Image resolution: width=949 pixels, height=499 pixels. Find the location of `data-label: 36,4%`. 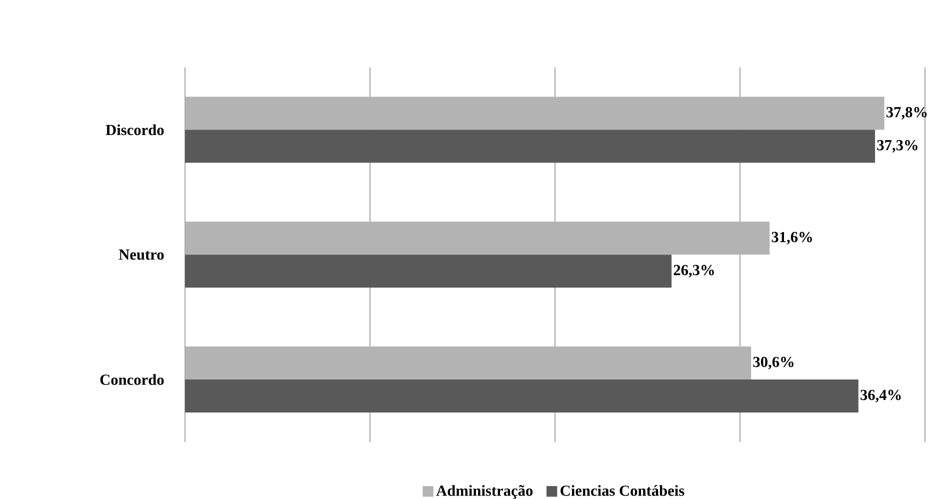

data-label: 36,4% is located at coordinates (880, 396).